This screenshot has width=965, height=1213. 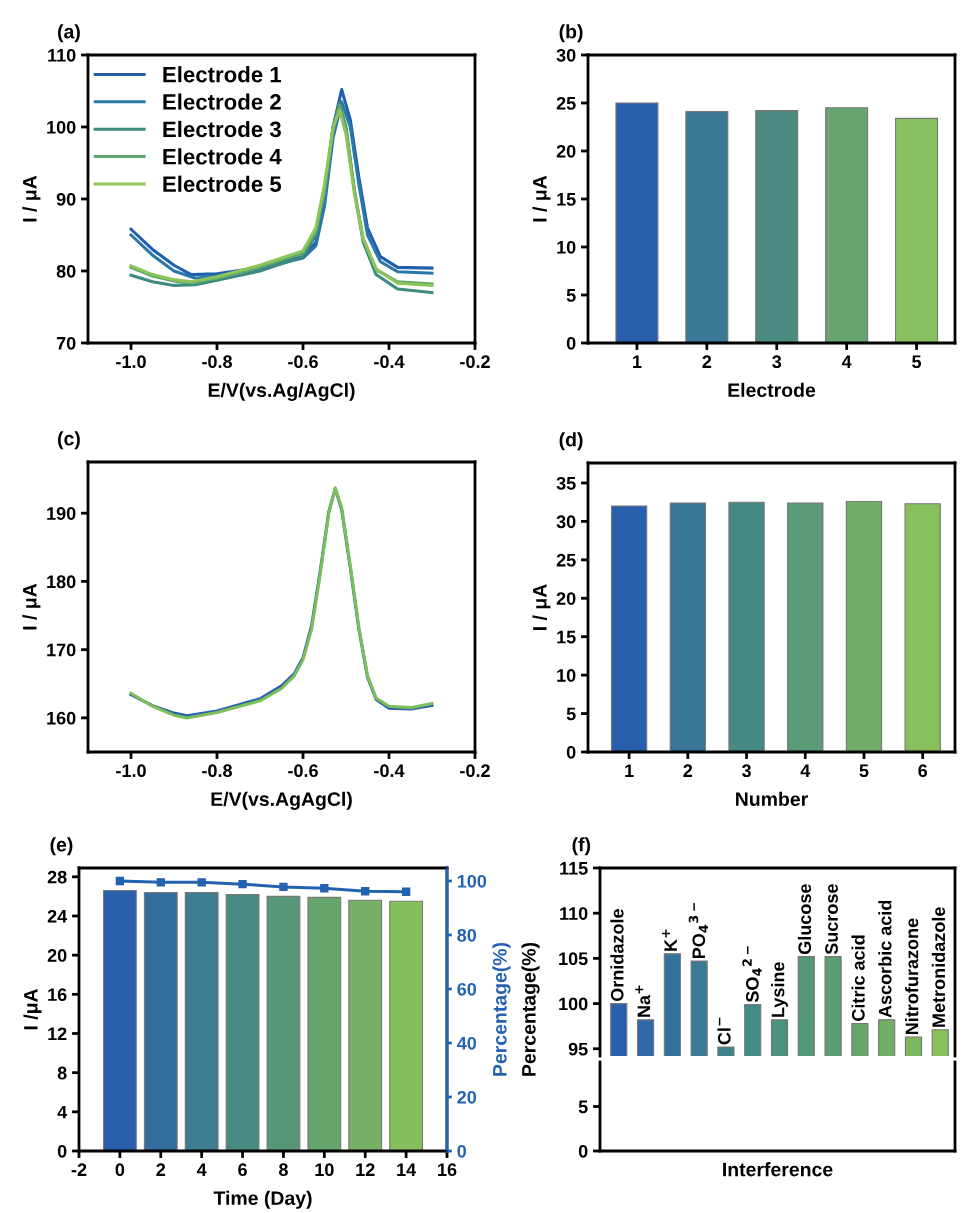 I want to click on x-tick-label: 5, so click(x=864, y=771).